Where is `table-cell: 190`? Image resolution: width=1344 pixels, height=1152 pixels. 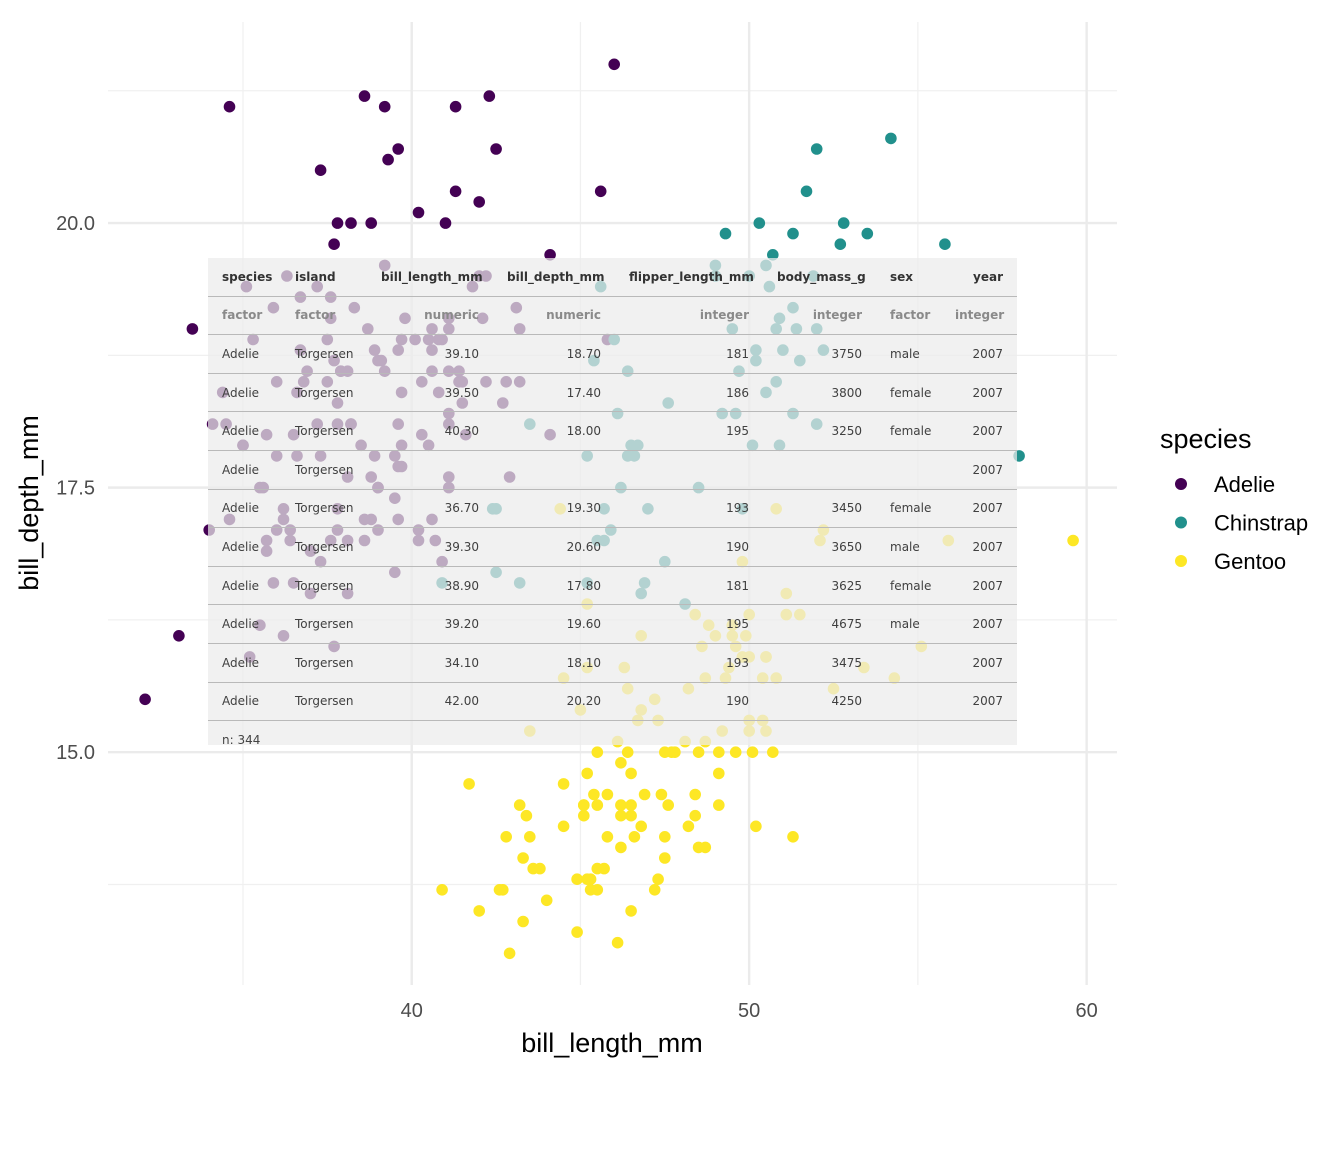
table-cell: 190 is located at coordinates (689, 547).